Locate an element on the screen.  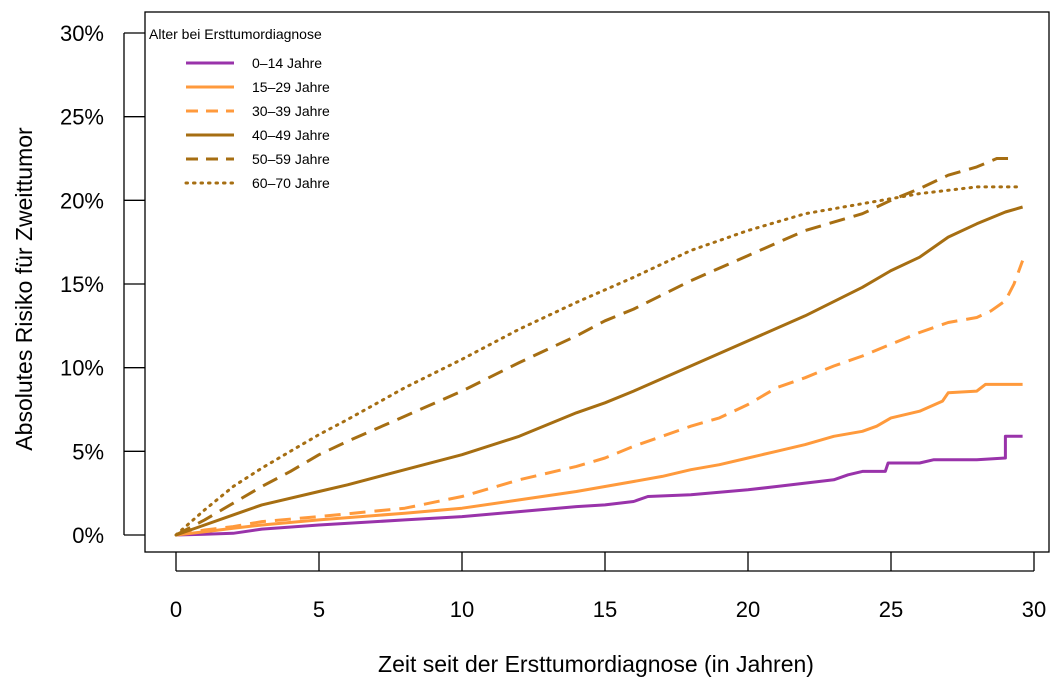
y-tick-label: 5% is located at coordinates (88, 451).